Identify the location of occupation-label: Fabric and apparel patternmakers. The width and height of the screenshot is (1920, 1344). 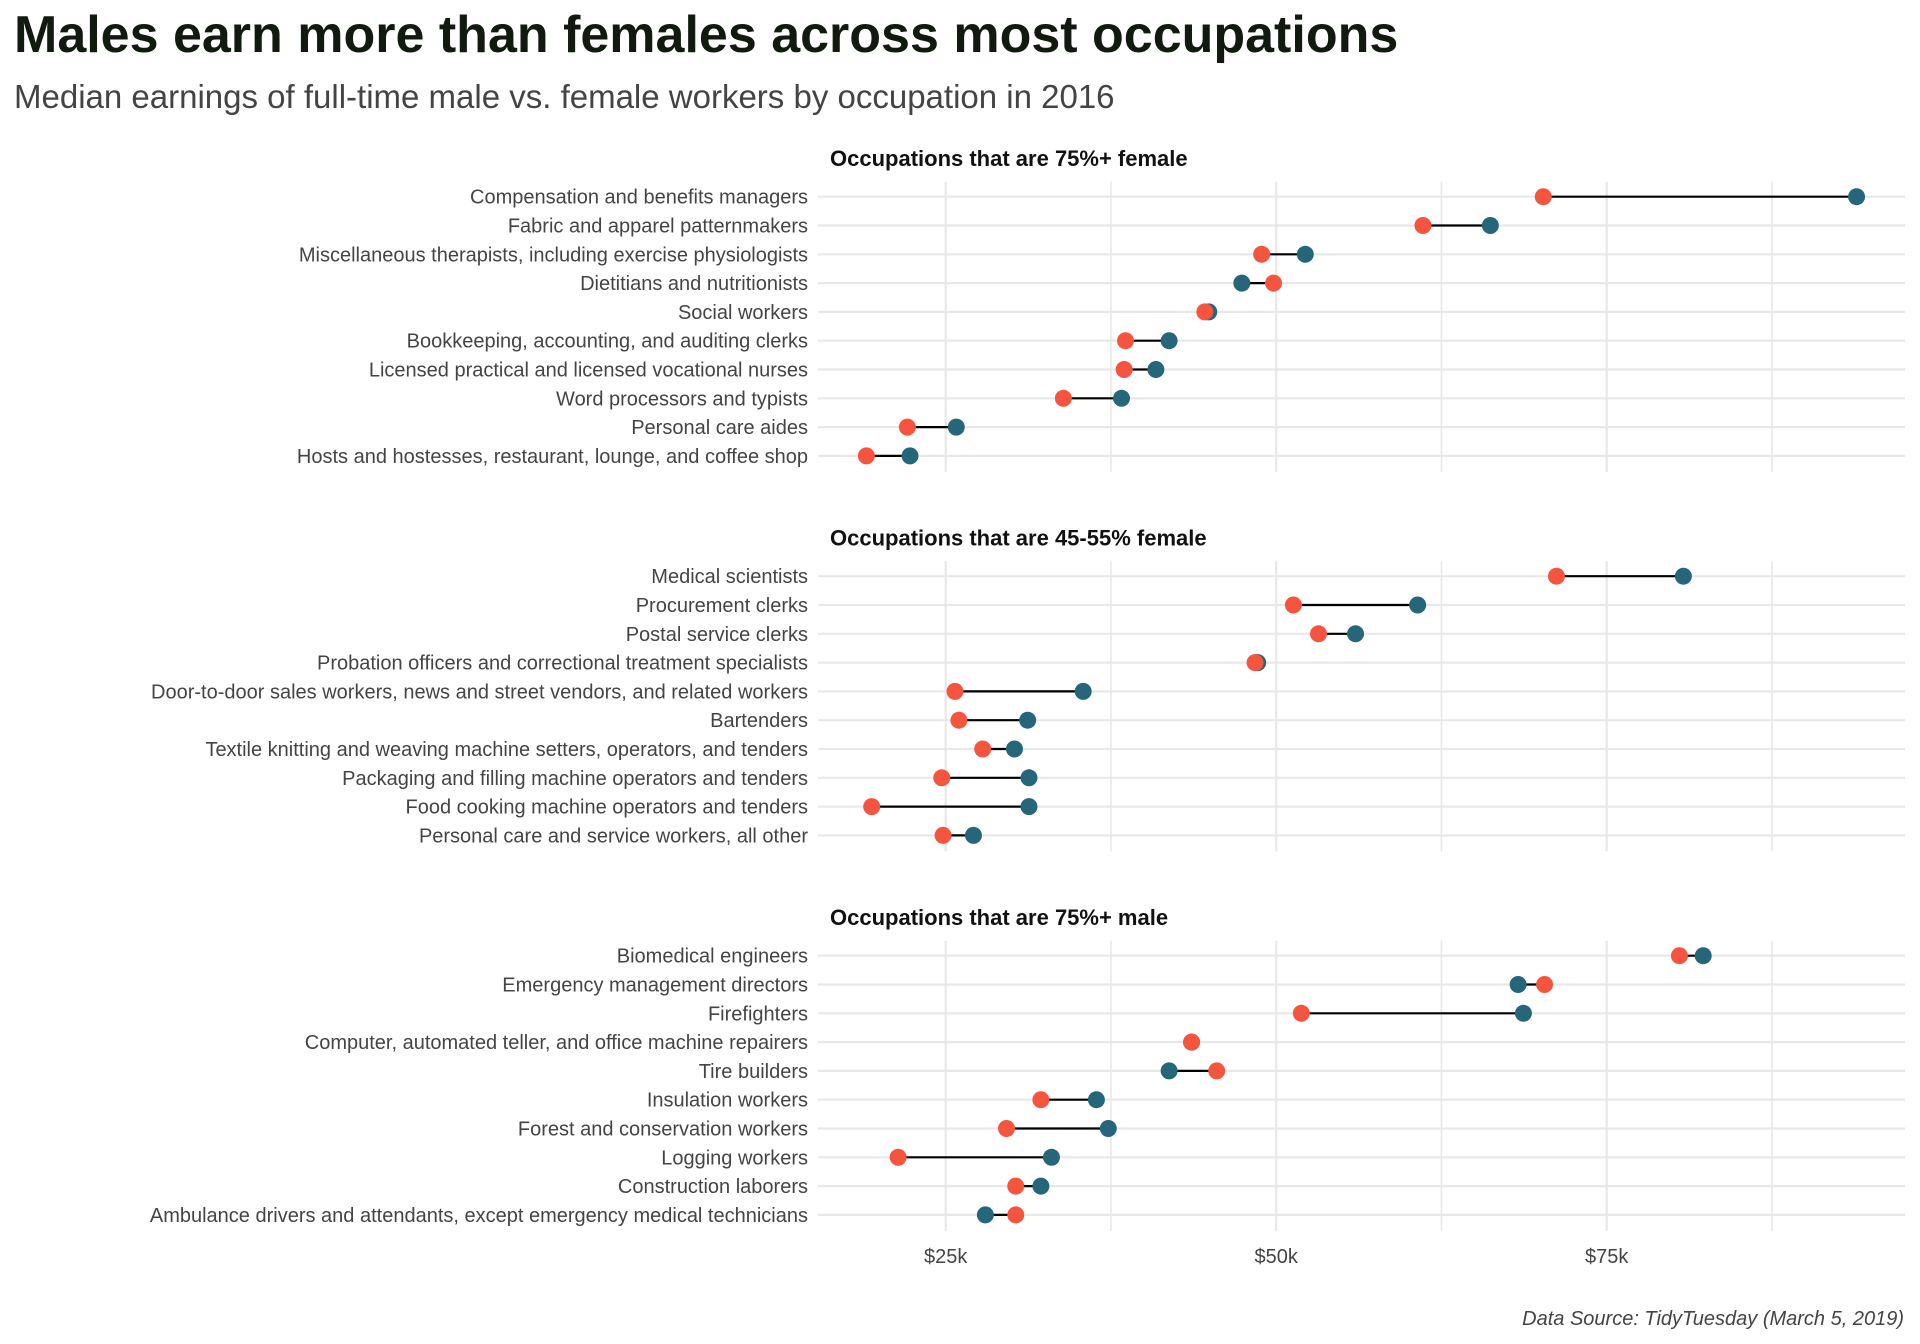
(658, 227).